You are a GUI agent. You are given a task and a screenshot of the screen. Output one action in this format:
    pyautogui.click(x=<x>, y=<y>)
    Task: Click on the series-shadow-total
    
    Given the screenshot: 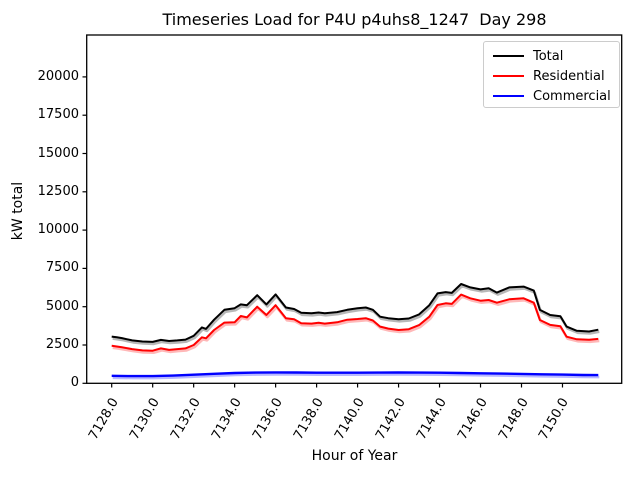 What is the action you would take?
    pyautogui.click(x=356, y=315)
    